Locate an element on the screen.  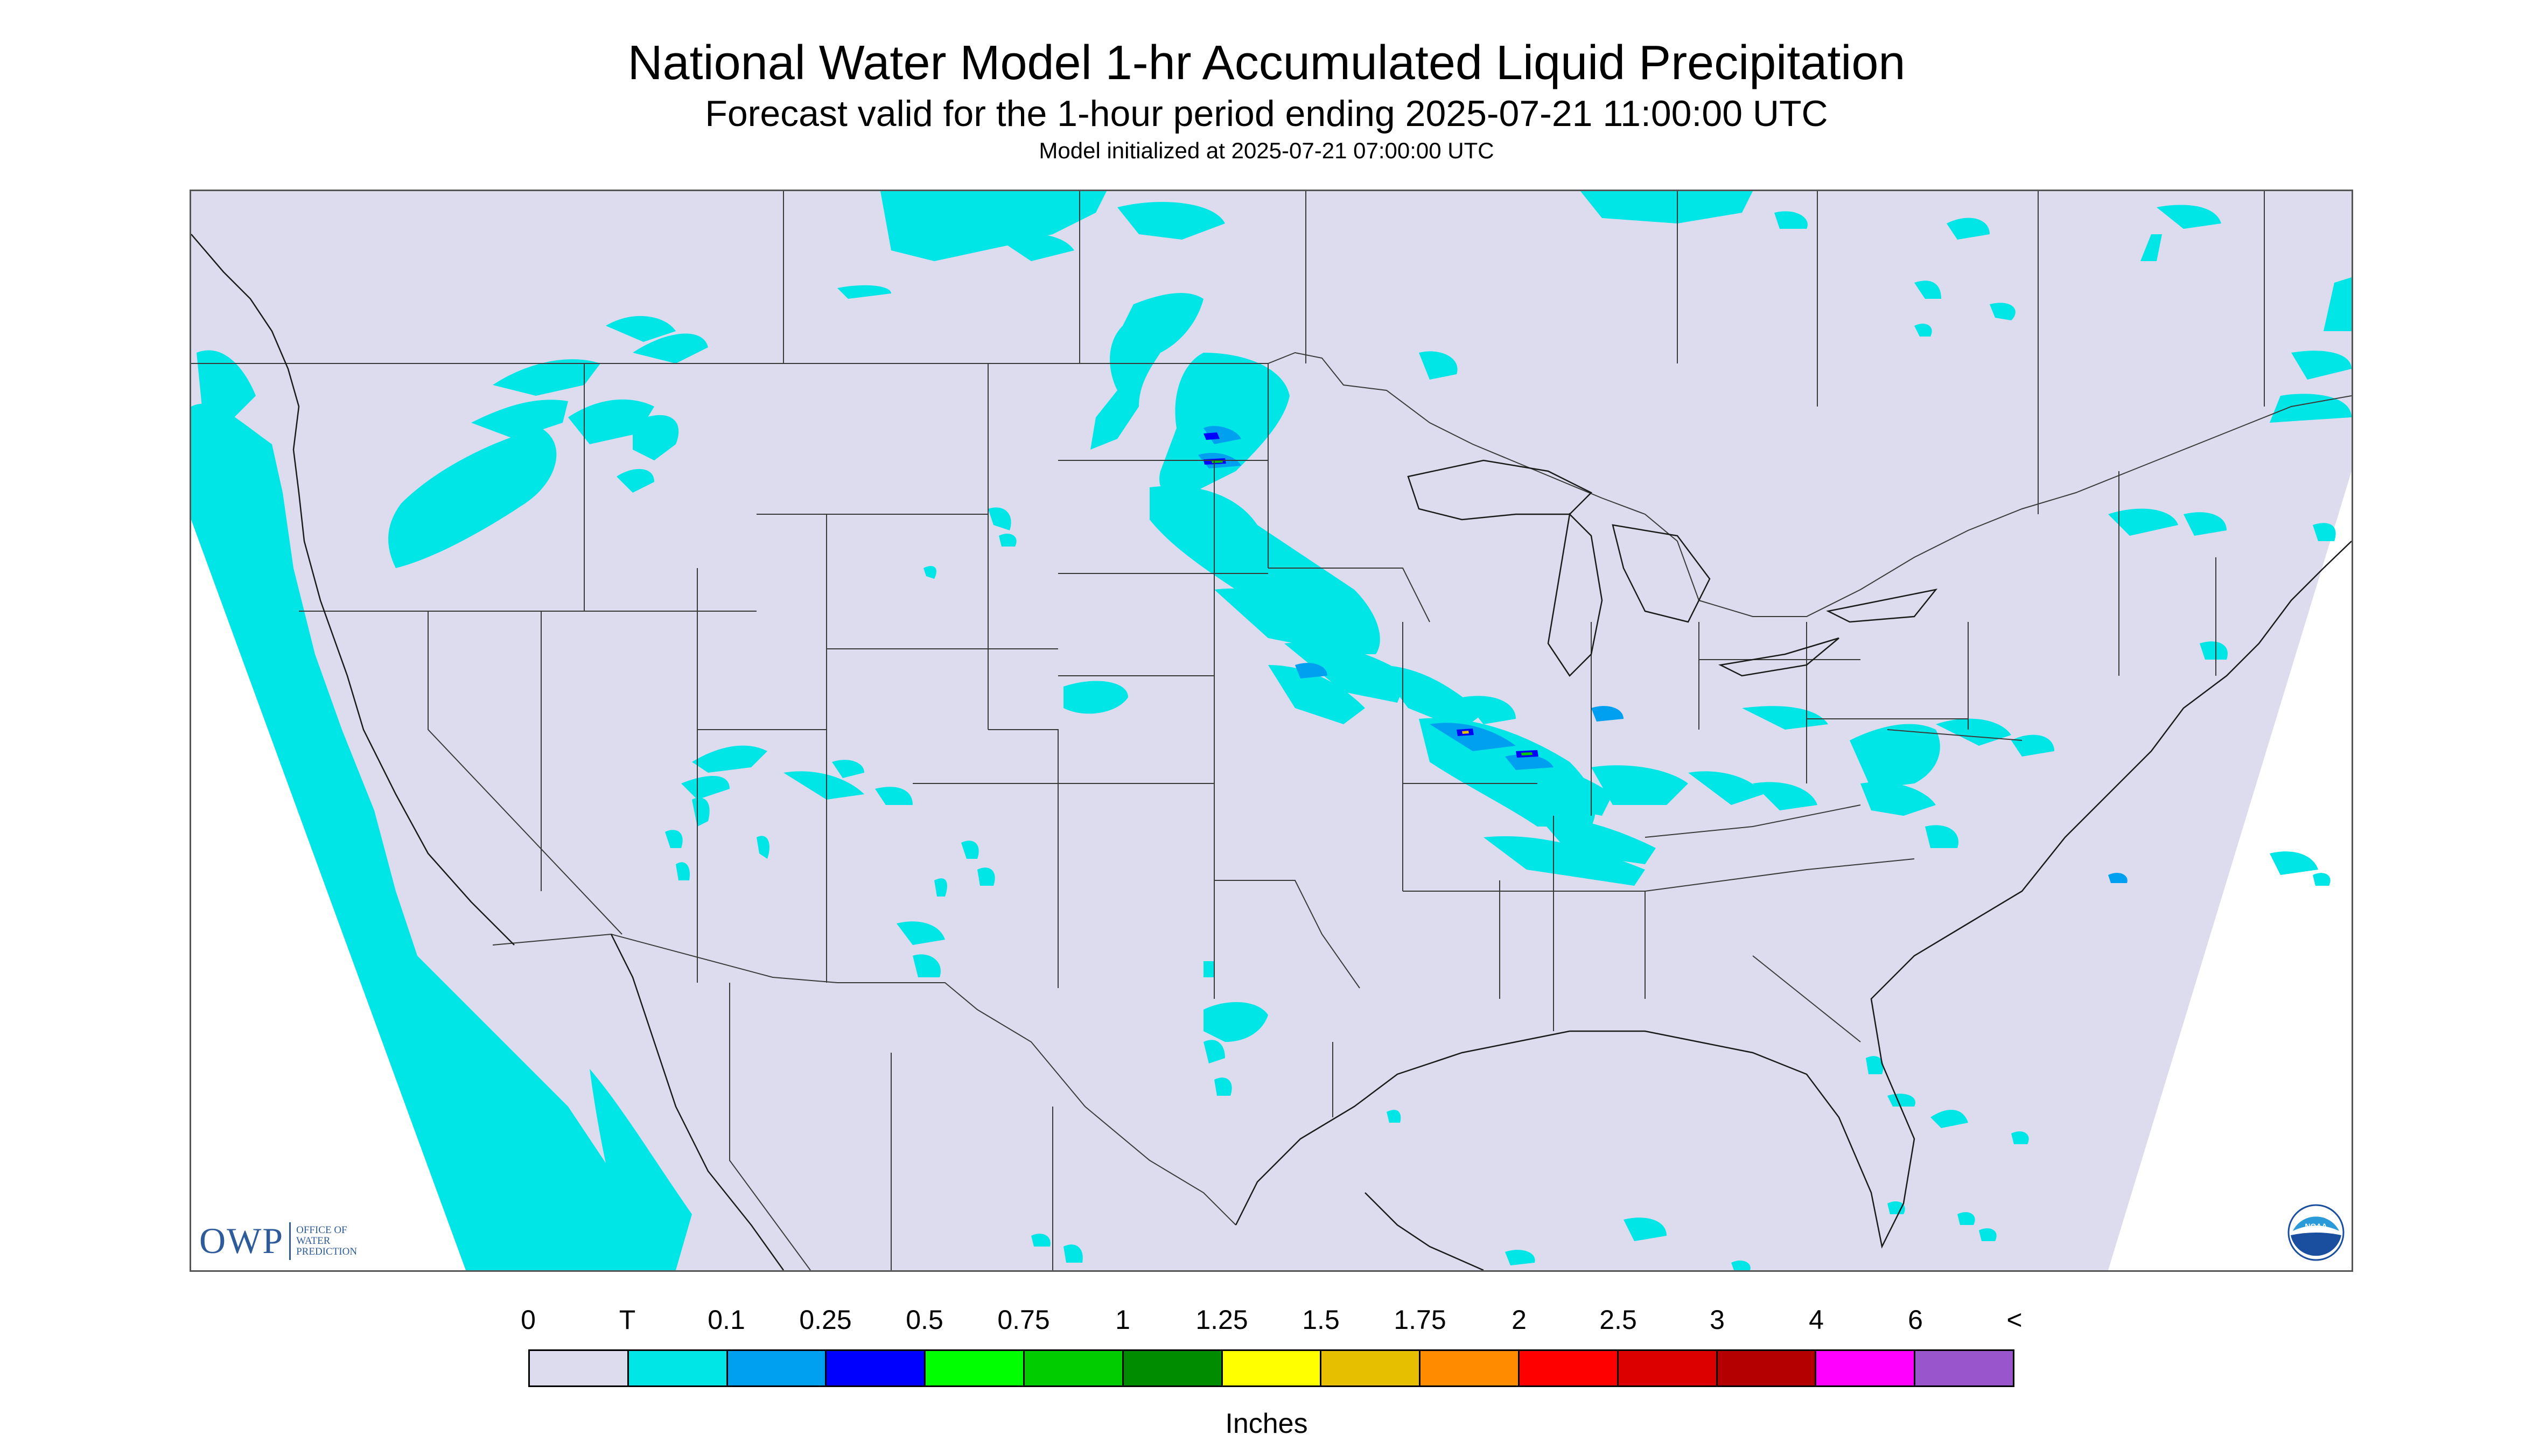
legend-units: Inches is located at coordinates (1266, 1423).